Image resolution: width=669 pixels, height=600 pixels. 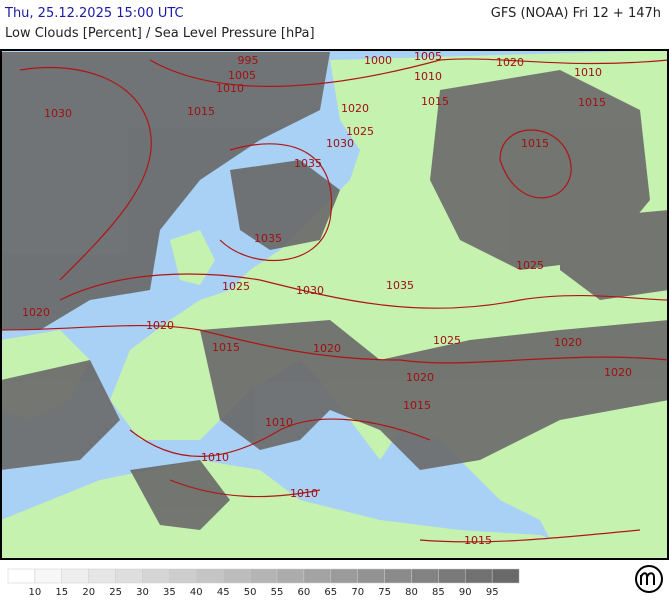 I want to click on legend-label: 40, so click(x=196, y=592).